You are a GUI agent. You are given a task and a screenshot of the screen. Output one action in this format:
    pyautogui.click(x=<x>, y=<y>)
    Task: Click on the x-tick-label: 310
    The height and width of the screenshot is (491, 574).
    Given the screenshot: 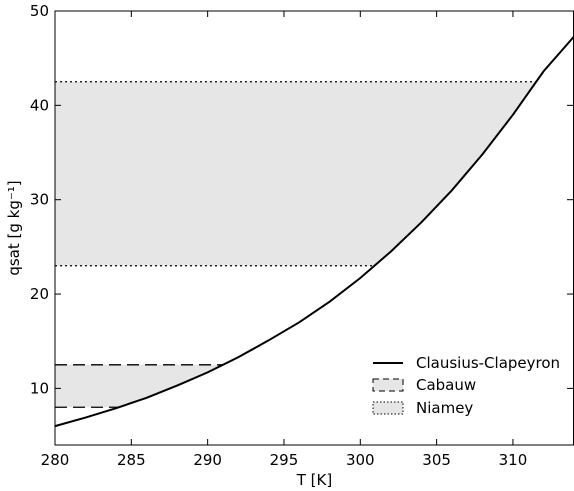 What is the action you would take?
    pyautogui.click(x=513, y=460)
    